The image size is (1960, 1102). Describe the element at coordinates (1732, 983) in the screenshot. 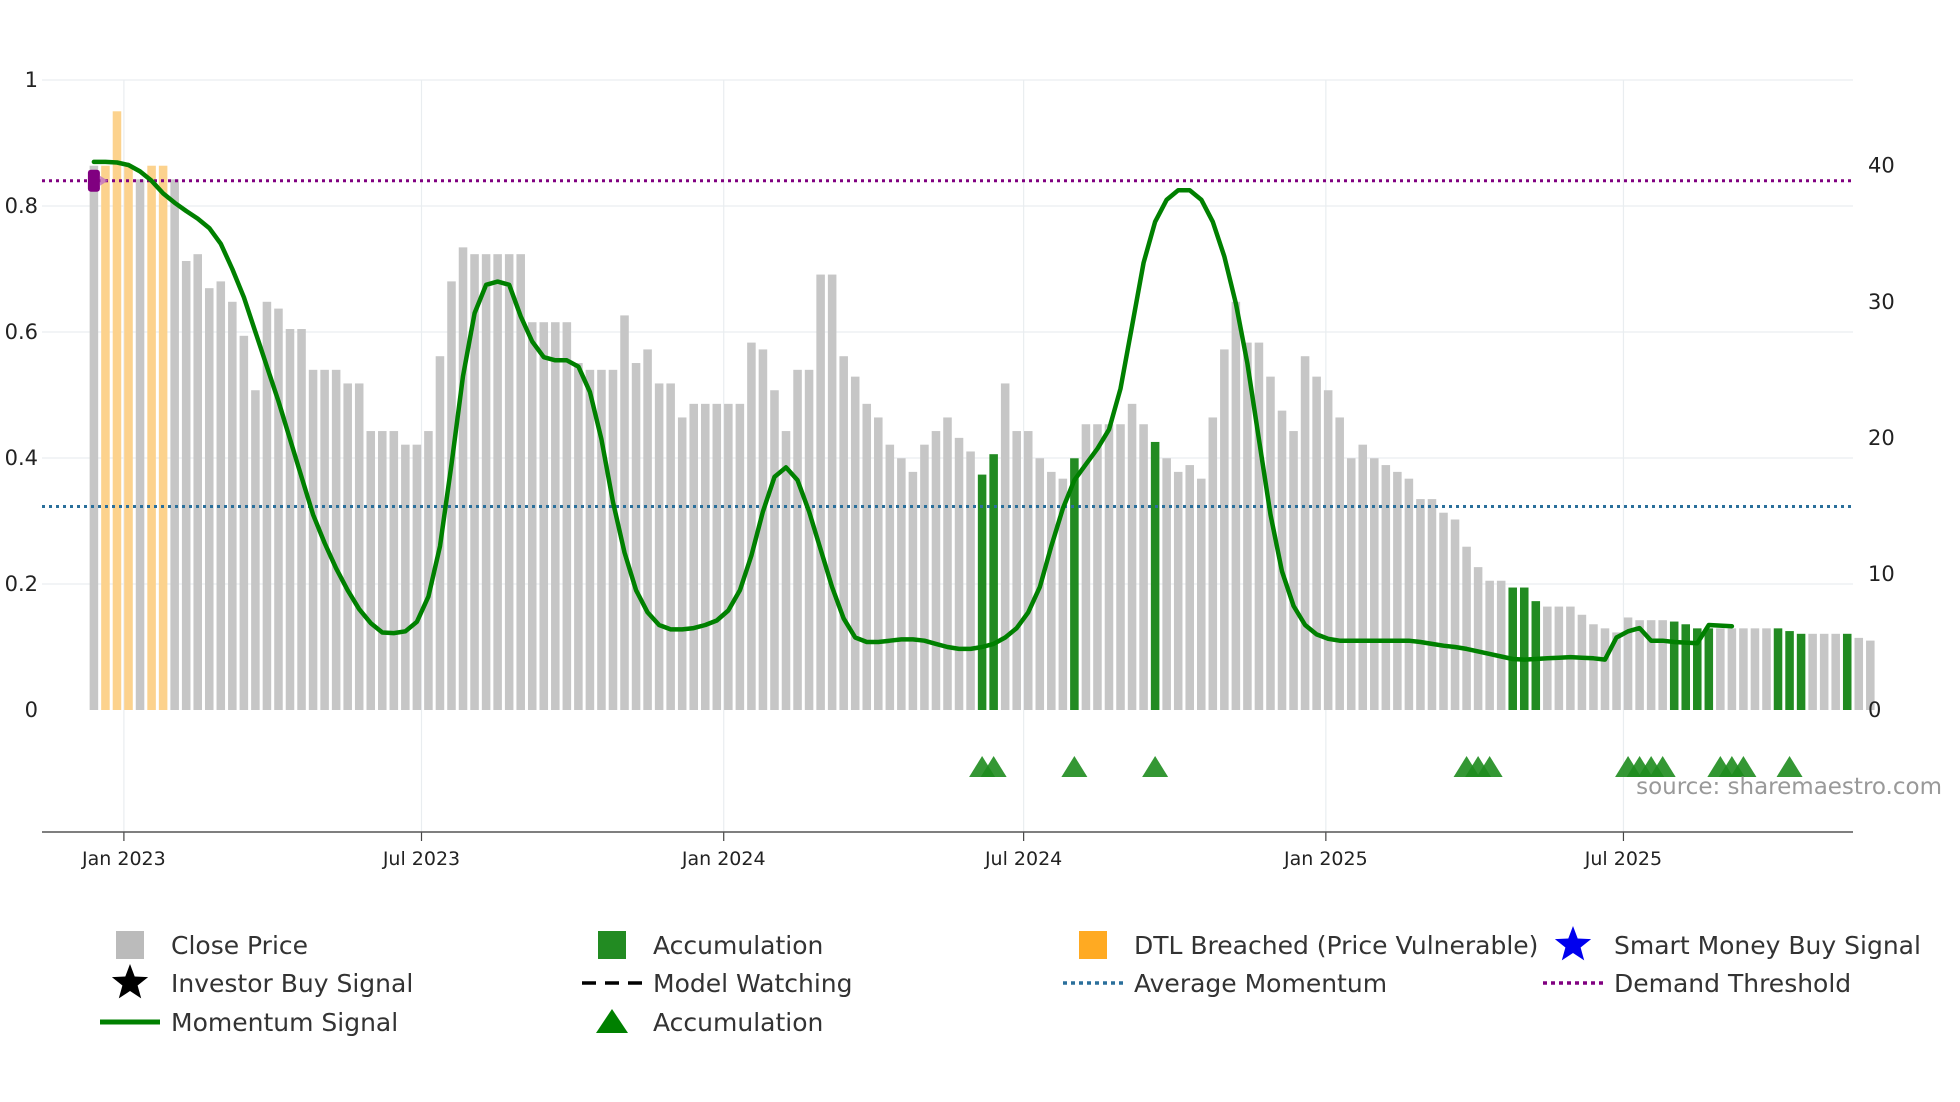

I see `legend-label: Demand Threshold` at that location.